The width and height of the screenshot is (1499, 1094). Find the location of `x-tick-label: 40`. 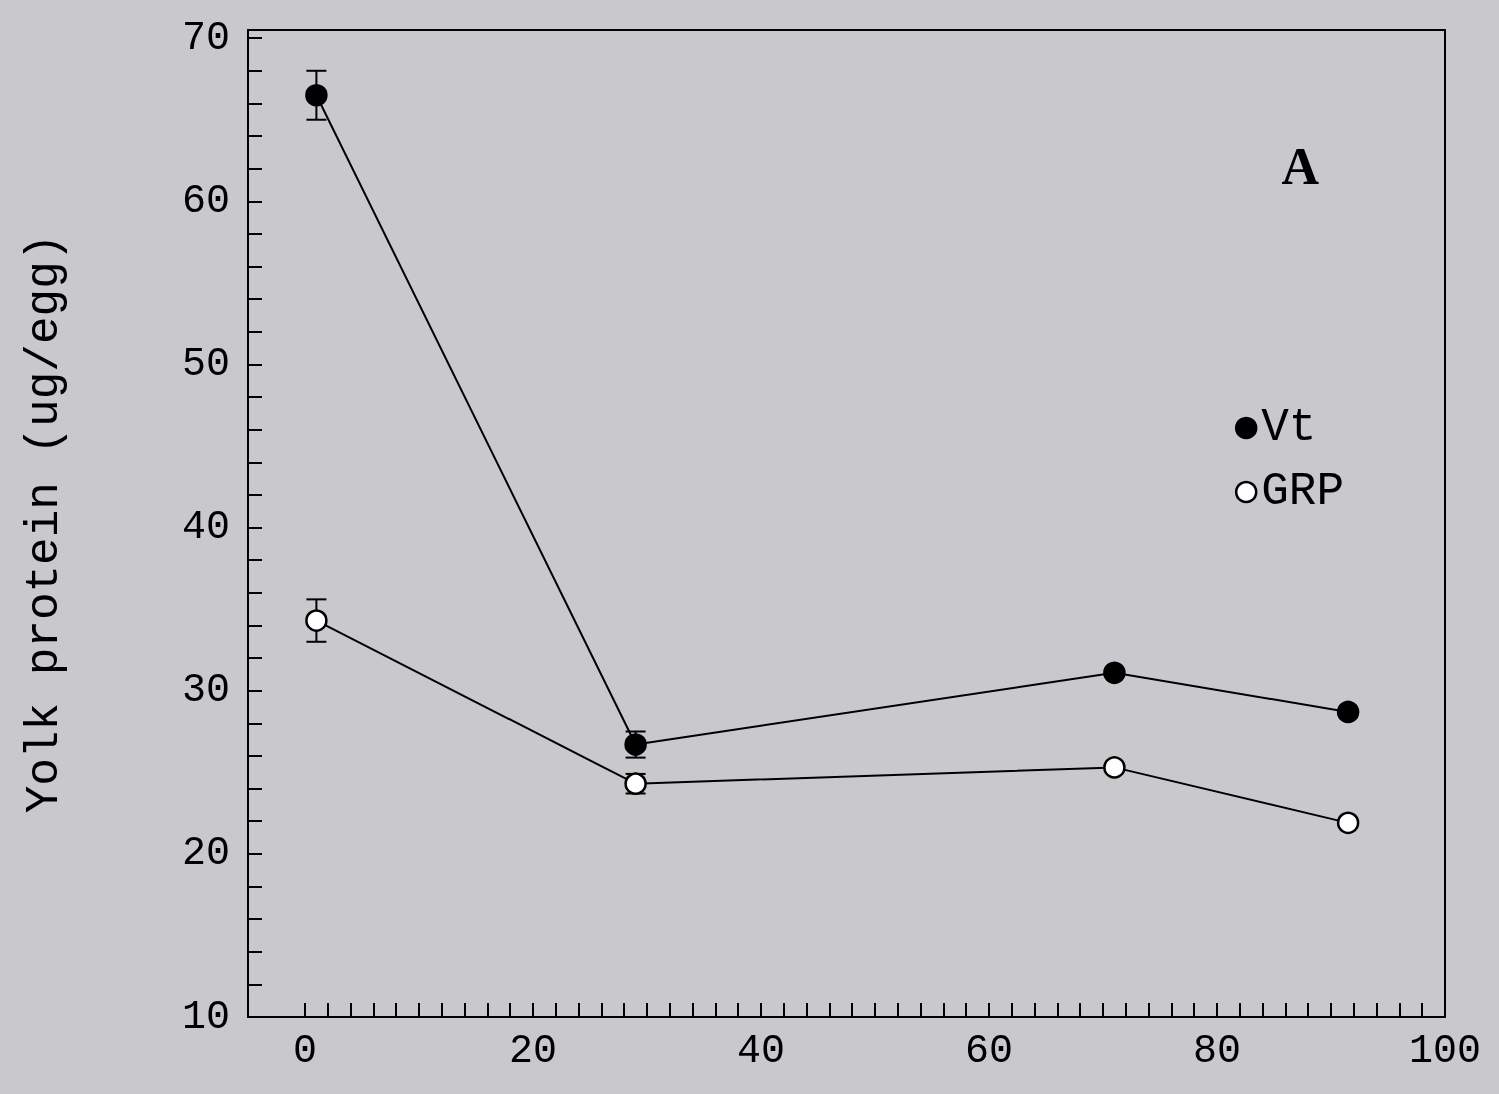

x-tick-label: 40 is located at coordinates (761, 1051).